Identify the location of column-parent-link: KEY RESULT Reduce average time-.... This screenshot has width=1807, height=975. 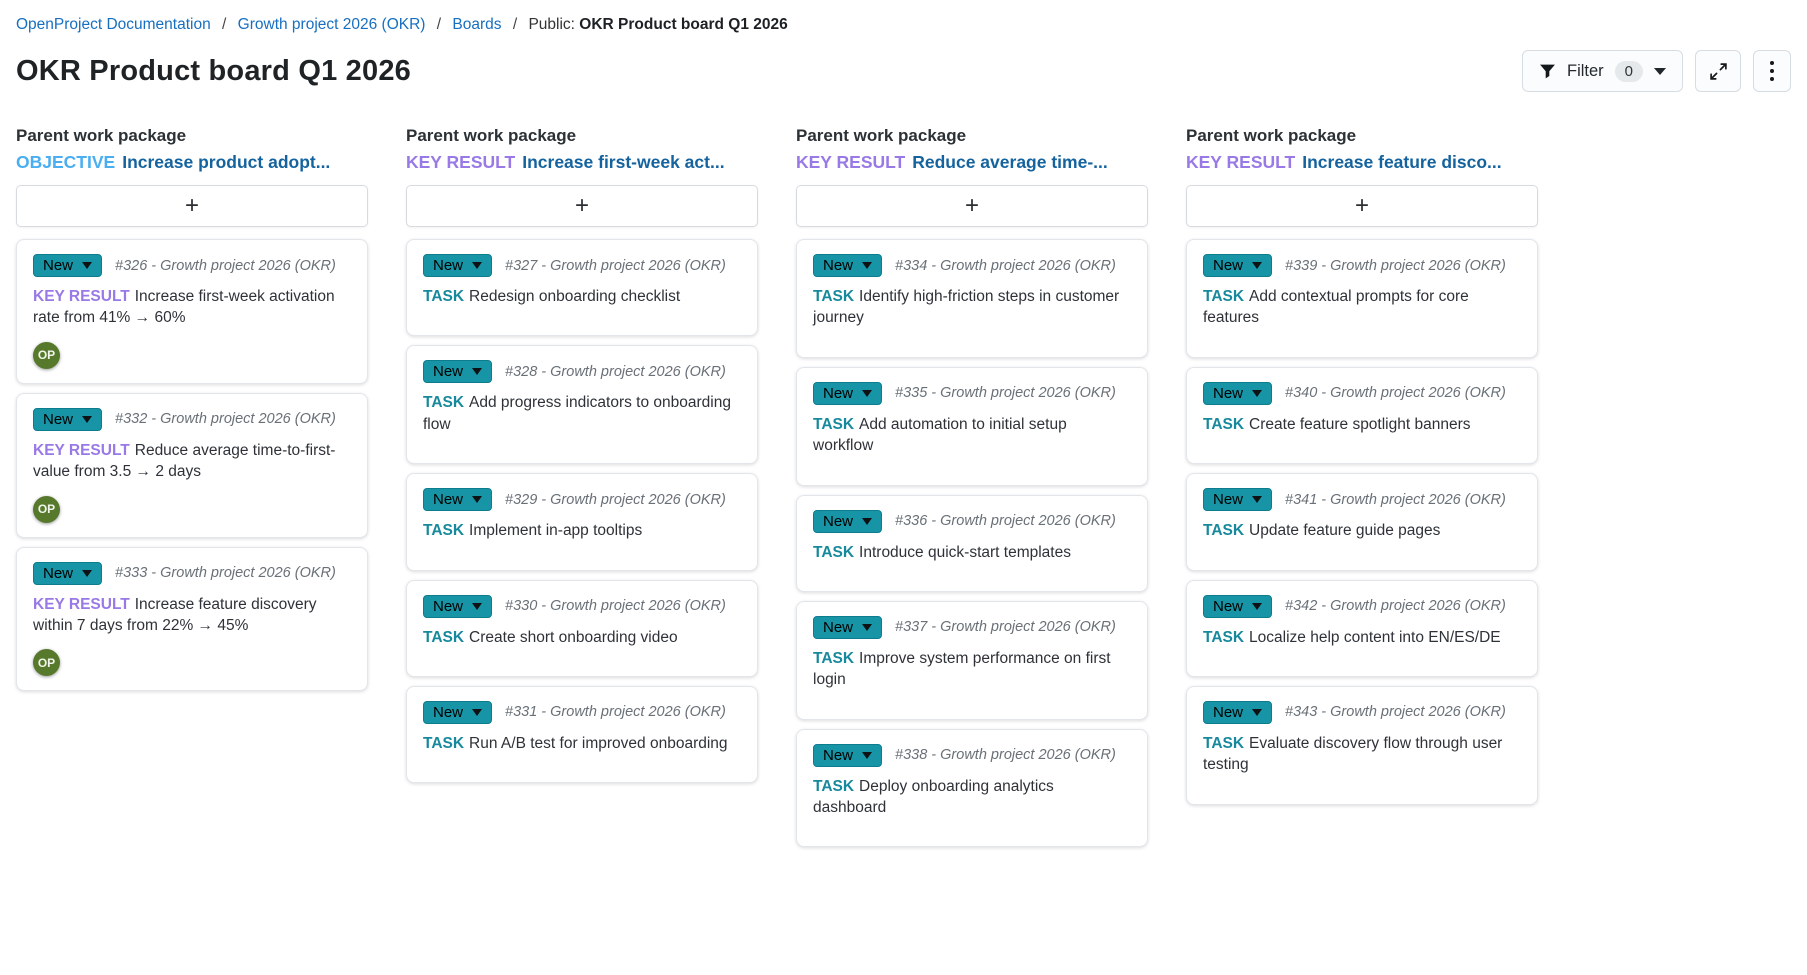
(972, 162).